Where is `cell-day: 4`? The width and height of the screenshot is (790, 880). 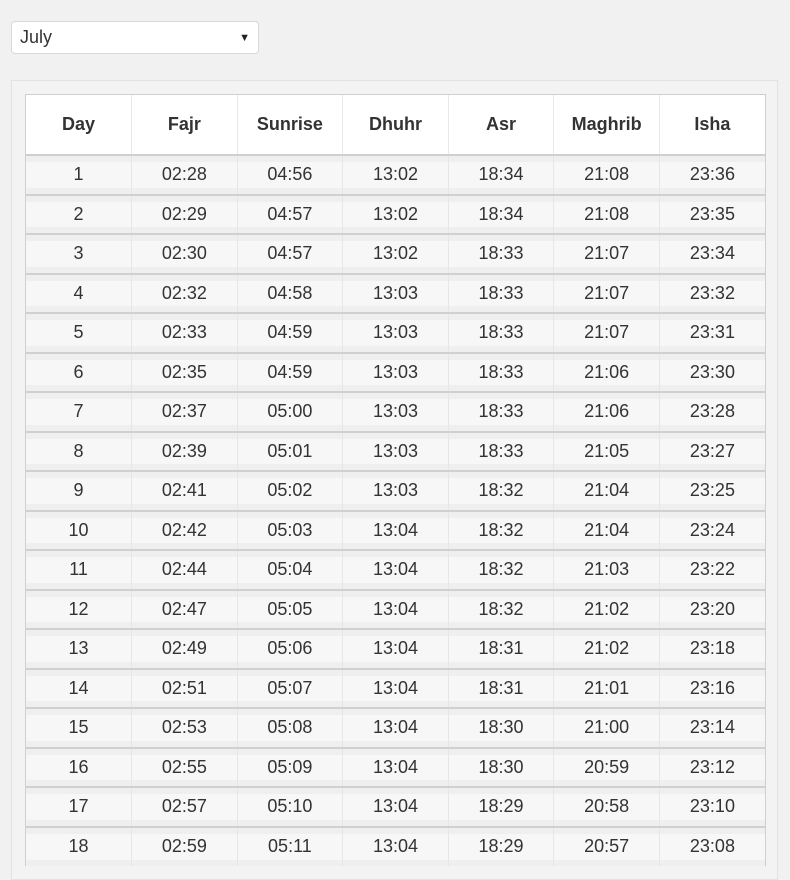
cell-day: 4 is located at coordinates (79, 293).